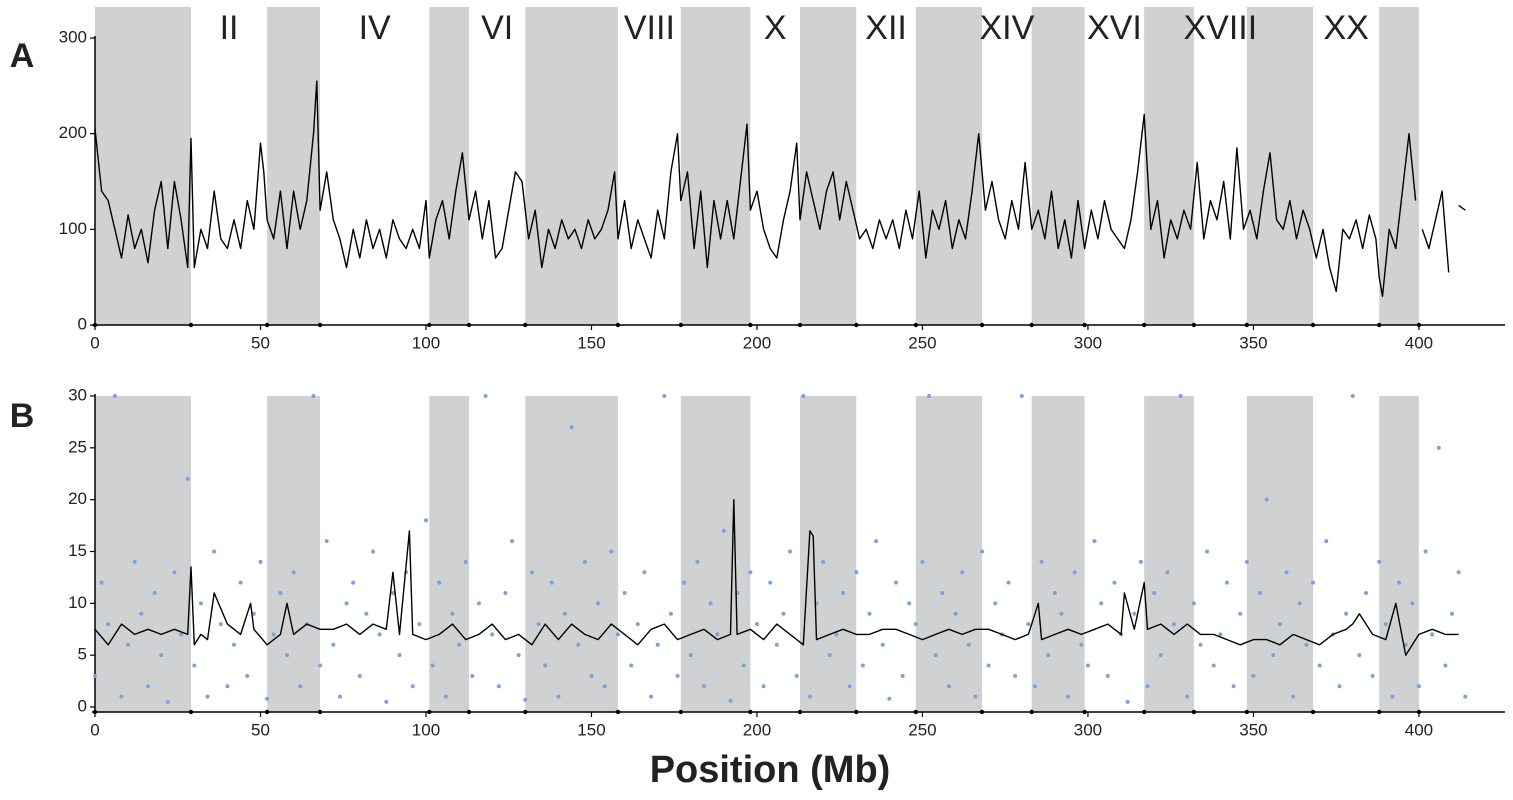 This screenshot has height=800, width=1513. I want to click on x-tick-label: 300, so click(1088, 342).